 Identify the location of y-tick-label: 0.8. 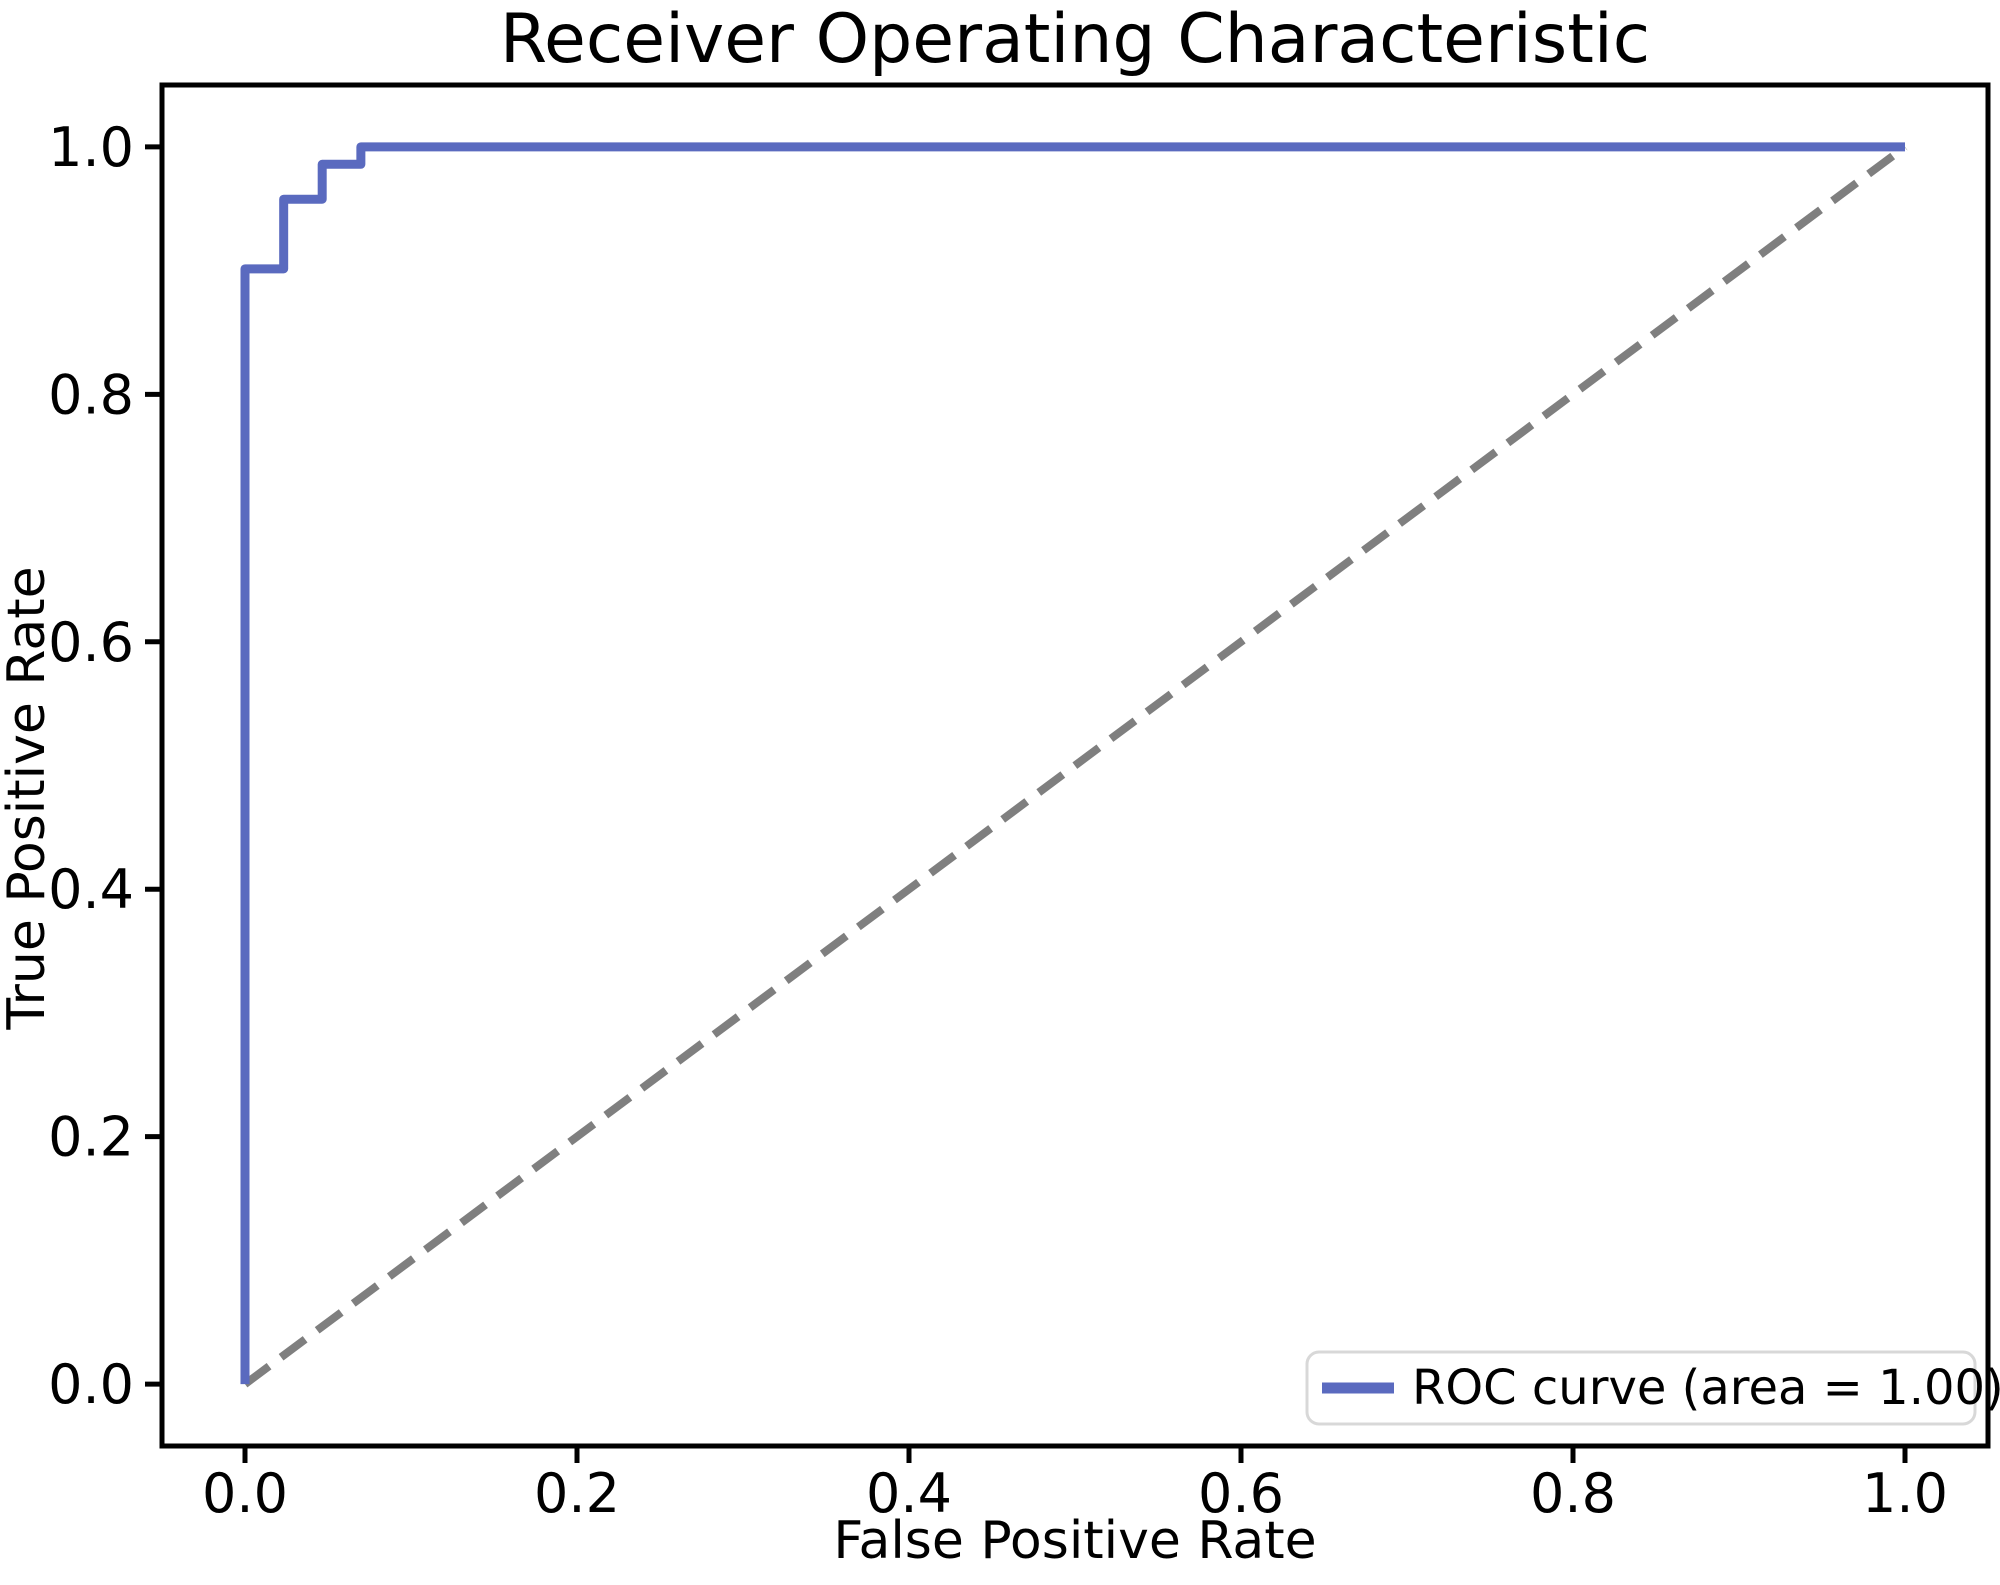
(91, 394).